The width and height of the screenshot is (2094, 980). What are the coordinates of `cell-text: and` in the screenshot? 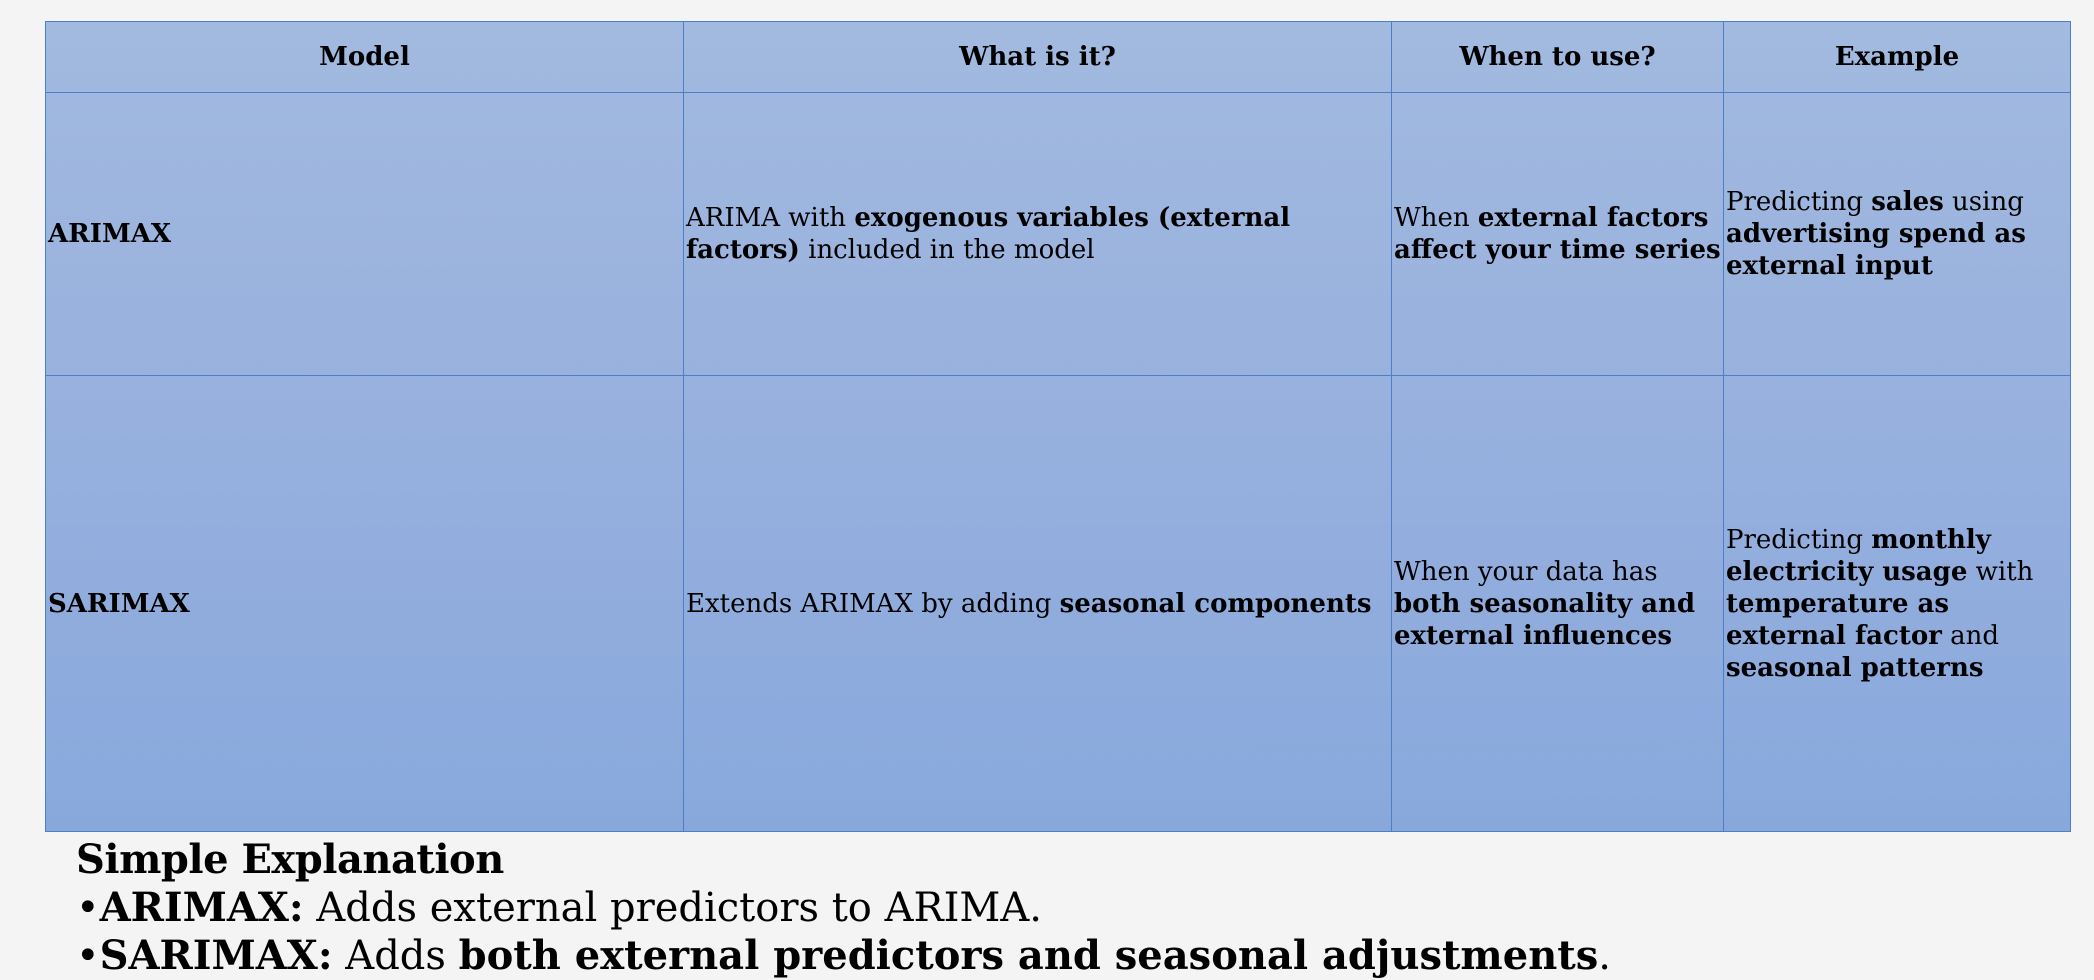 It's located at (1970, 635).